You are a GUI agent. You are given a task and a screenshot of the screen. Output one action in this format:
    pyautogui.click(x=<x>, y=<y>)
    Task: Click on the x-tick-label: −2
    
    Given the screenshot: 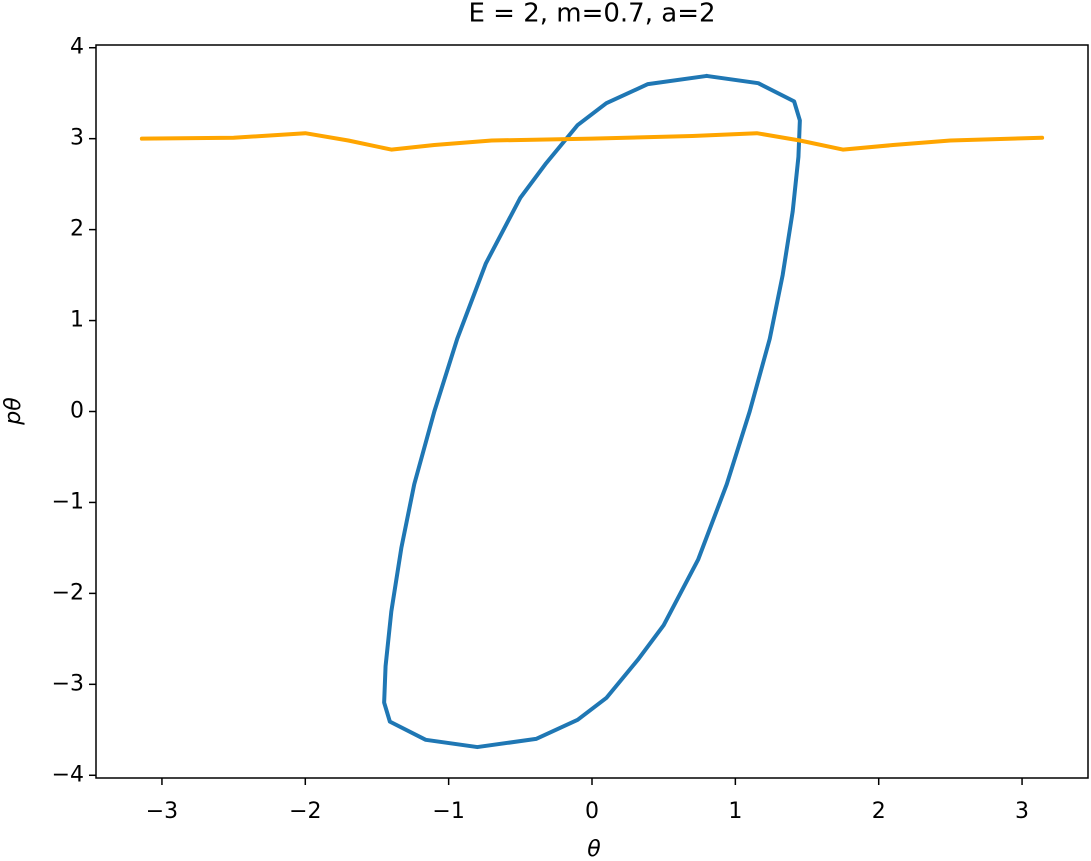 What is the action you would take?
    pyautogui.click(x=305, y=811)
    